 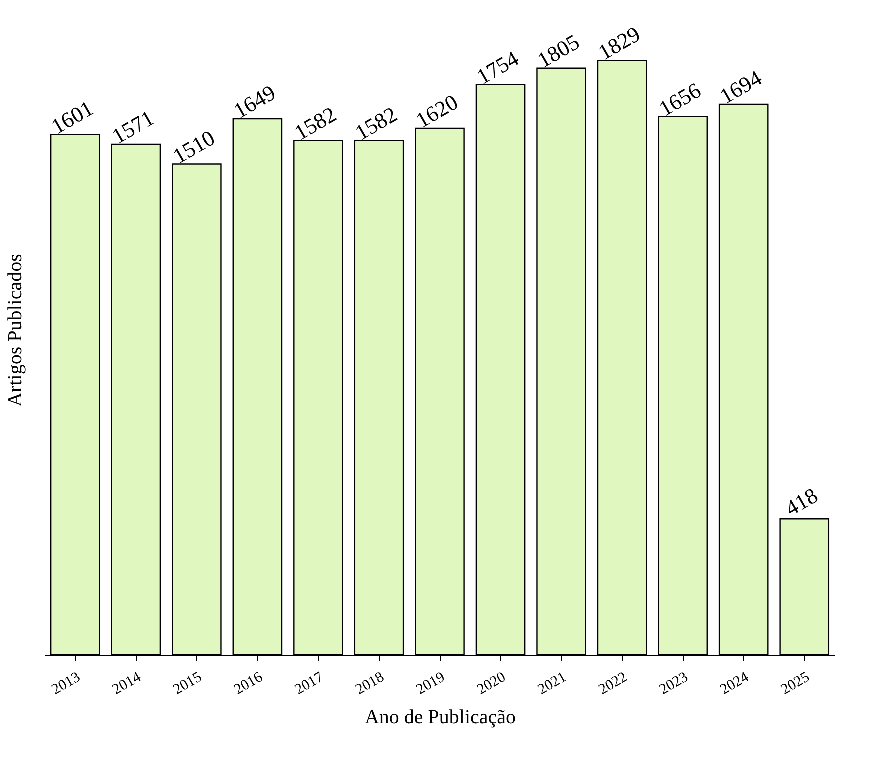 What do you see at coordinates (370, 684) in the screenshot?
I see `x-tick-label: 2018` at bounding box center [370, 684].